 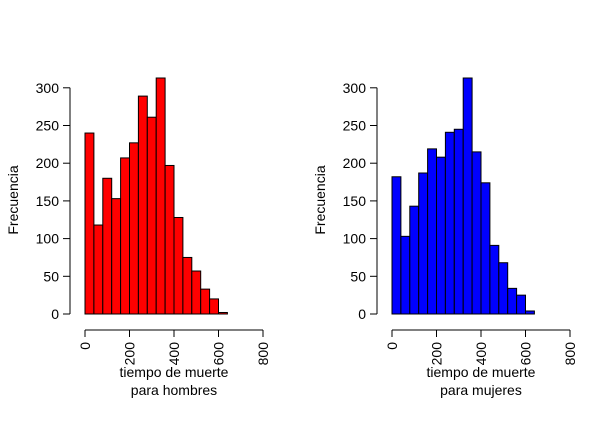 What do you see at coordinates (481, 381) in the screenshot?
I see `x-axis-label: tiempo de muerte para mujeres` at bounding box center [481, 381].